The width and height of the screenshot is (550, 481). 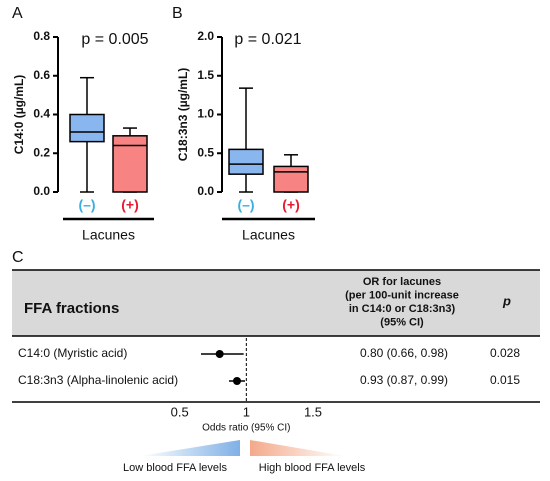 What do you see at coordinates (246, 428) in the screenshot?
I see `x-axis-label: Odds ratio (95% CI)` at bounding box center [246, 428].